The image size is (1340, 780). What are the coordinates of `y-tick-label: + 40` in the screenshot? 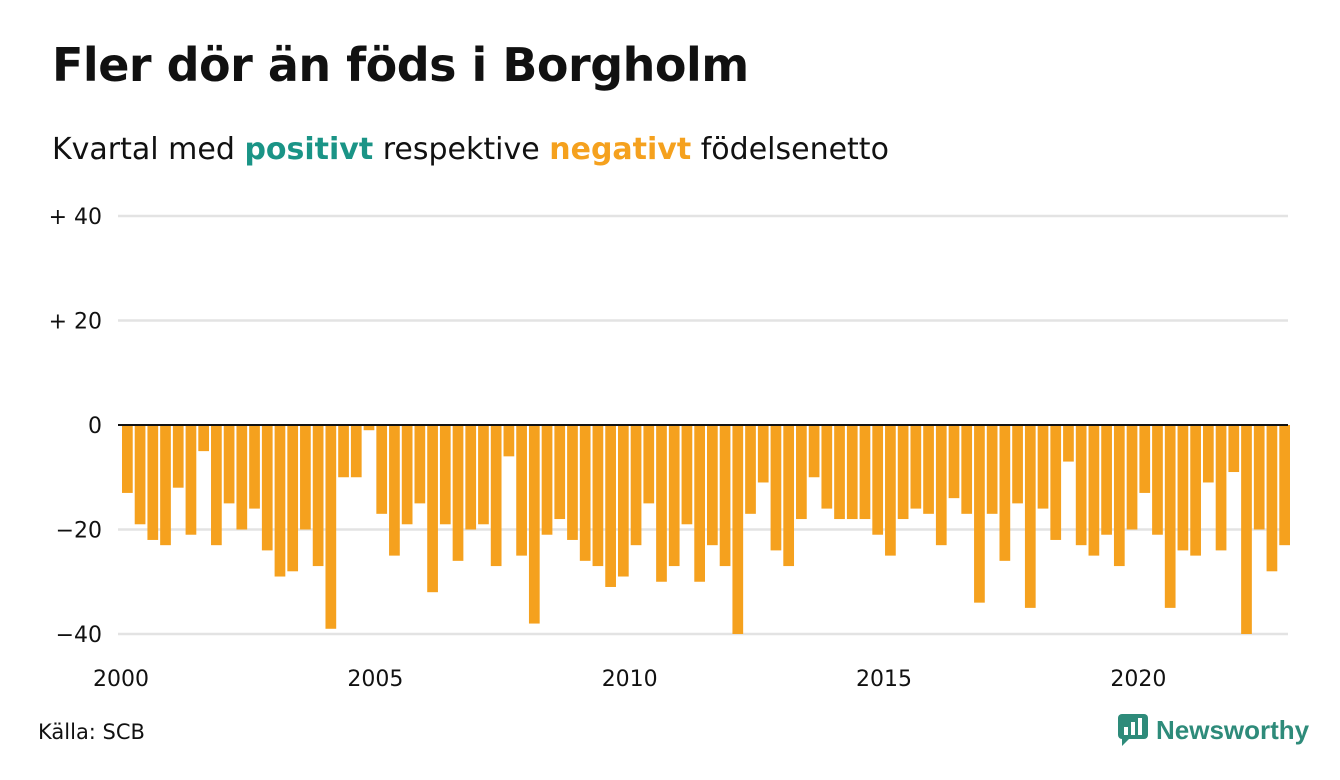 It's located at (75, 217).